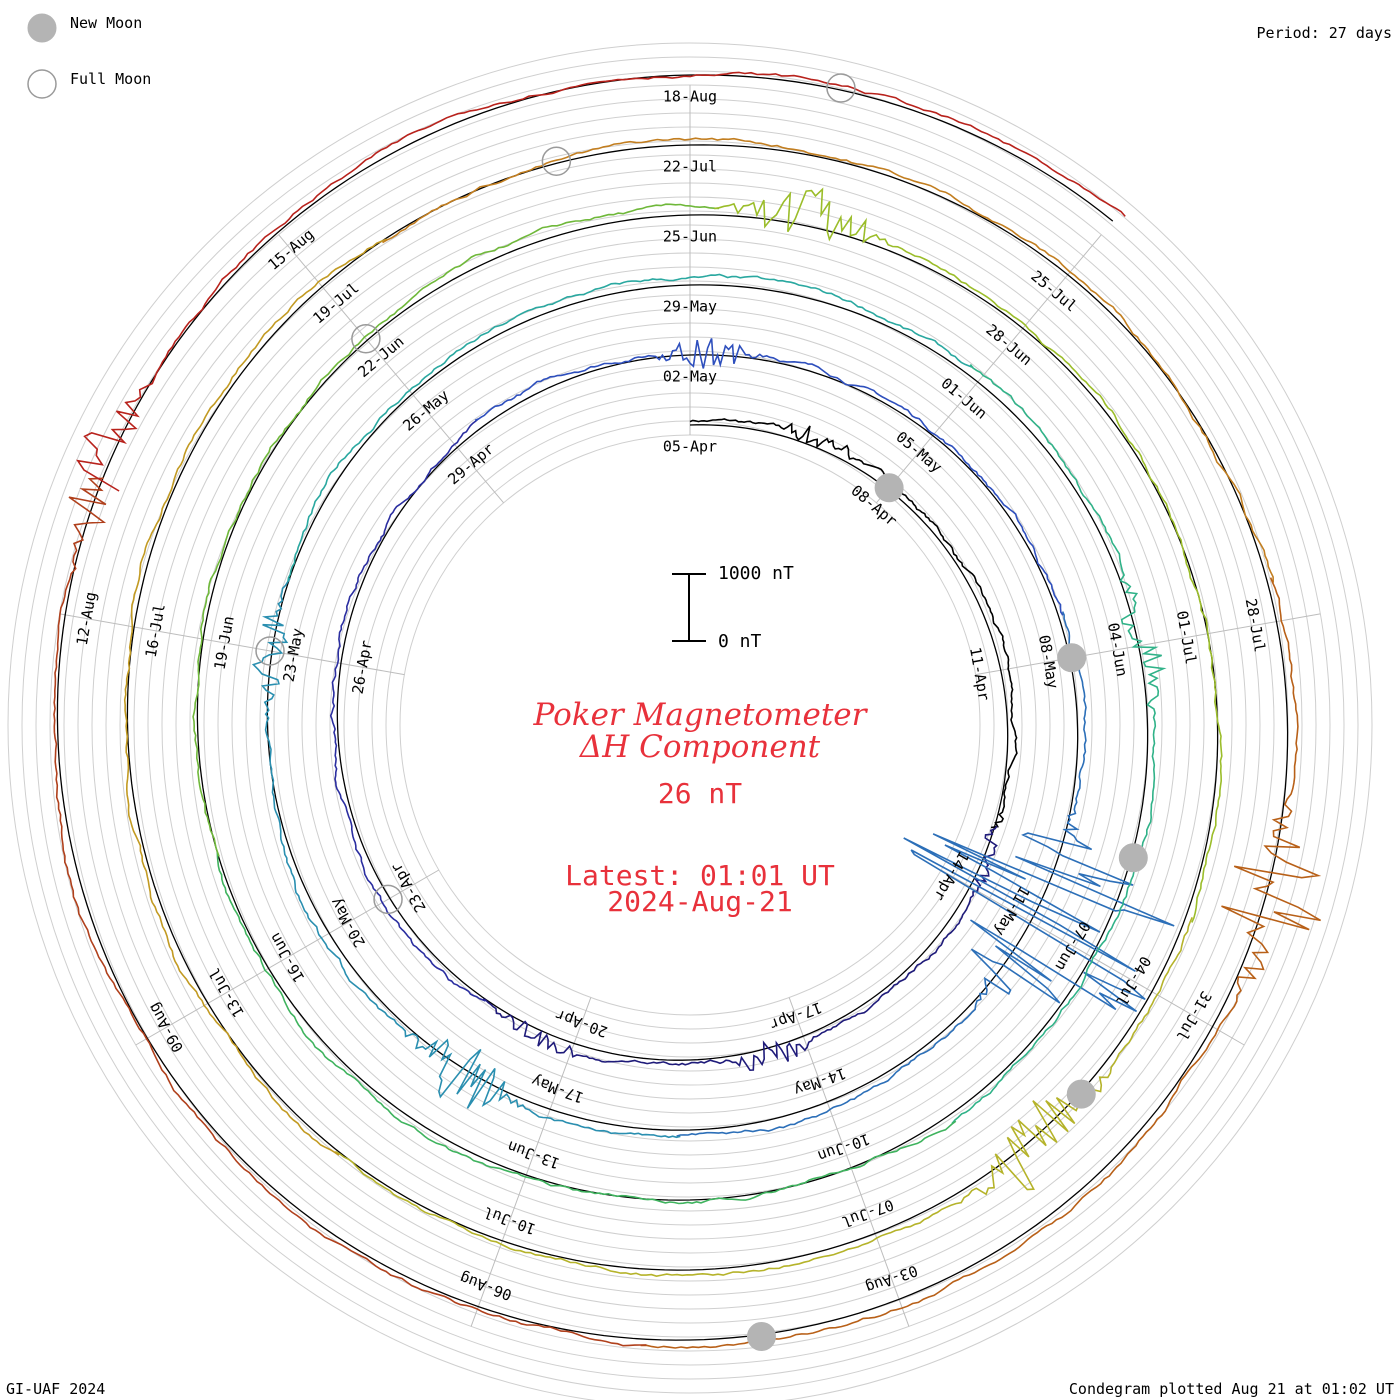  What do you see at coordinates (425, 410) in the screenshot?
I see `date-tick-label: 26-May` at bounding box center [425, 410].